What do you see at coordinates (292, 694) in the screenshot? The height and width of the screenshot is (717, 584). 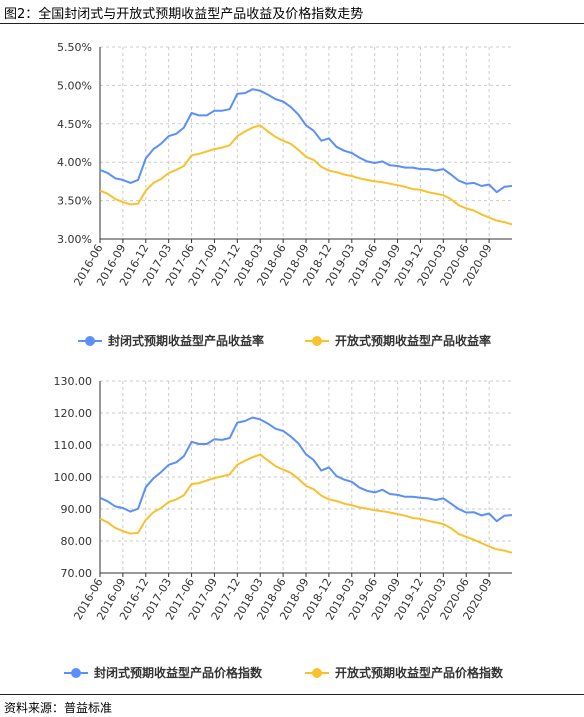 I see `bottom-rule` at bounding box center [292, 694].